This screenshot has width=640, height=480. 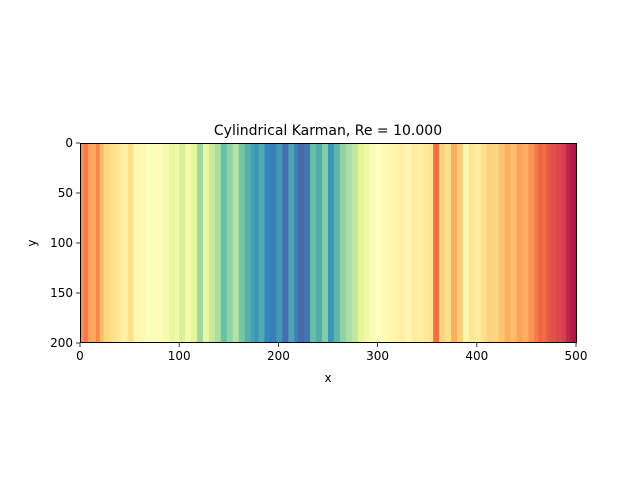 What do you see at coordinates (278, 356) in the screenshot?
I see `x-tick-label: 200` at bounding box center [278, 356].